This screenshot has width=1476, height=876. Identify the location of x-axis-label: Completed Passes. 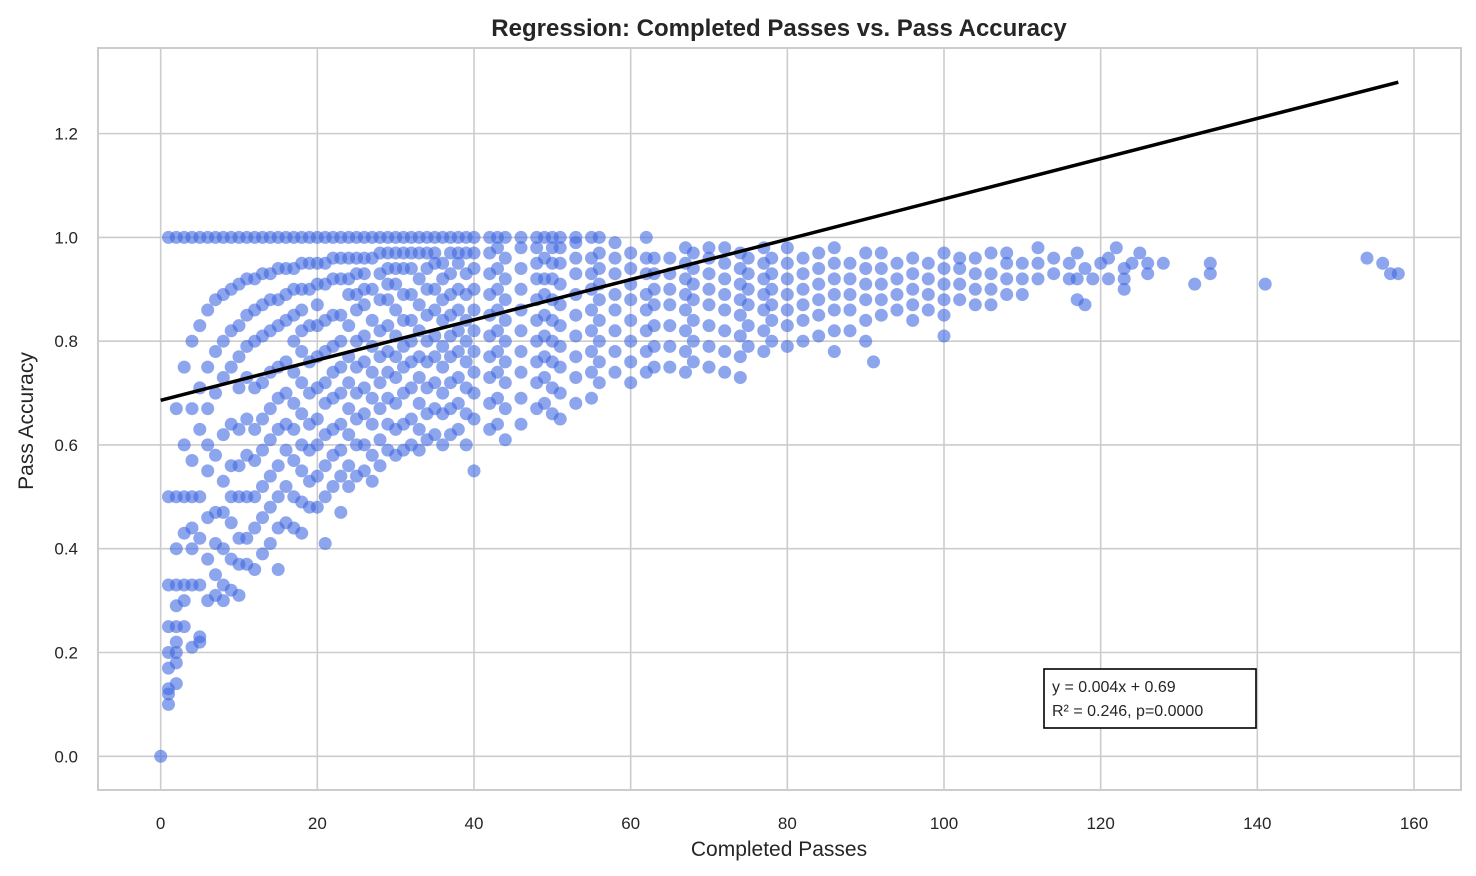
(779, 849).